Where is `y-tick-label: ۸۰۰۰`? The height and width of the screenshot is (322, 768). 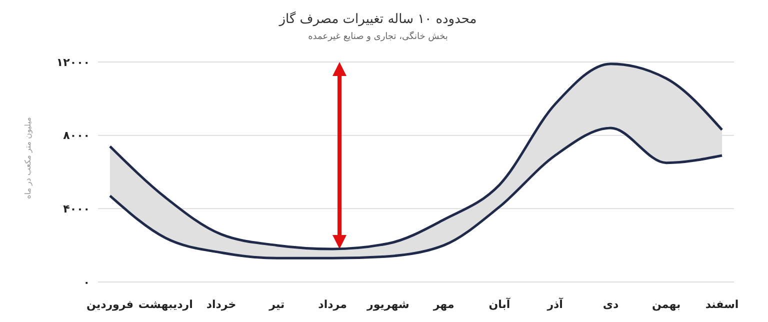 y-tick-label: ۸۰۰۰ is located at coordinates (76, 135).